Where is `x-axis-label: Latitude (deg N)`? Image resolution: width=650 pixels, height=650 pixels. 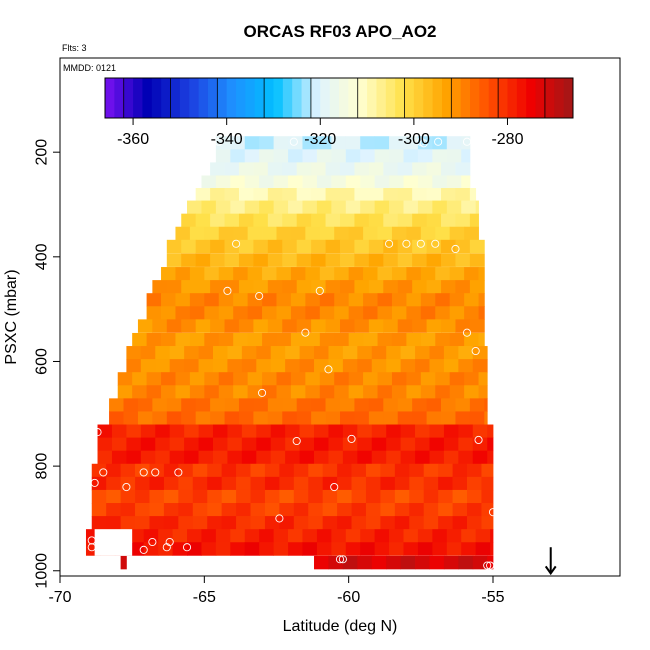 x-axis-label: Latitude (deg N) is located at coordinates (340, 626).